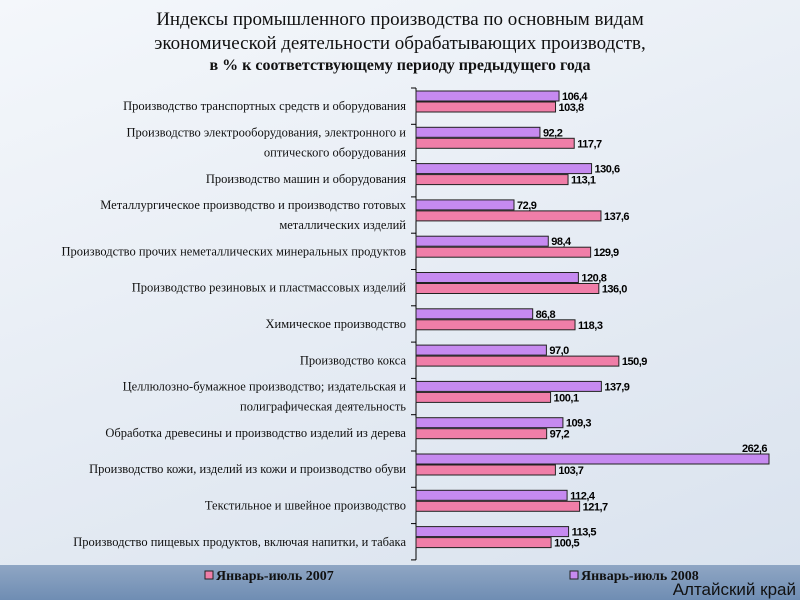 The width and height of the screenshot is (800, 600). What do you see at coordinates (606, 253) in the screenshot?
I see `data-label: 129,9` at bounding box center [606, 253].